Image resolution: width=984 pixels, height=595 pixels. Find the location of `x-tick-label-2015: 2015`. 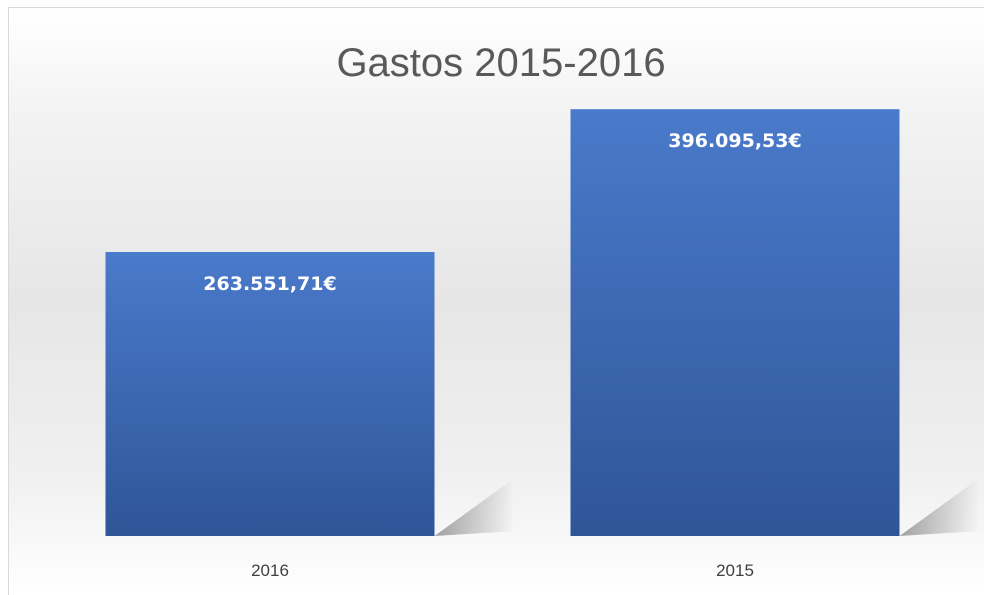

x-tick-label-2015: 2015 is located at coordinates (735, 570).